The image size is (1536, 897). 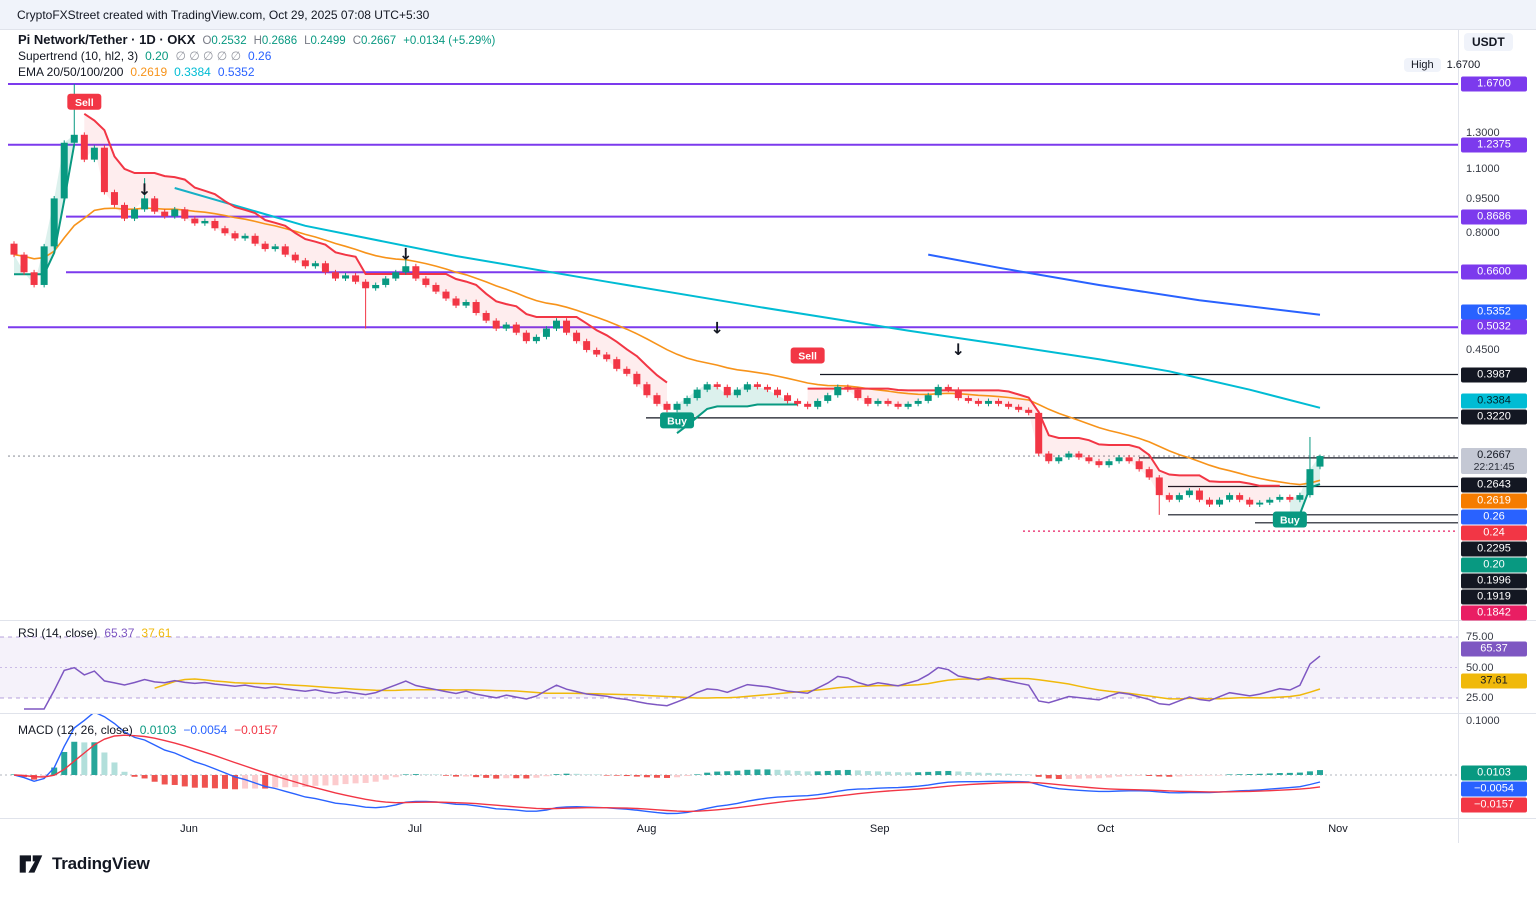 What do you see at coordinates (84, 103) in the screenshot?
I see `sell-signal-text: Sell` at bounding box center [84, 103].